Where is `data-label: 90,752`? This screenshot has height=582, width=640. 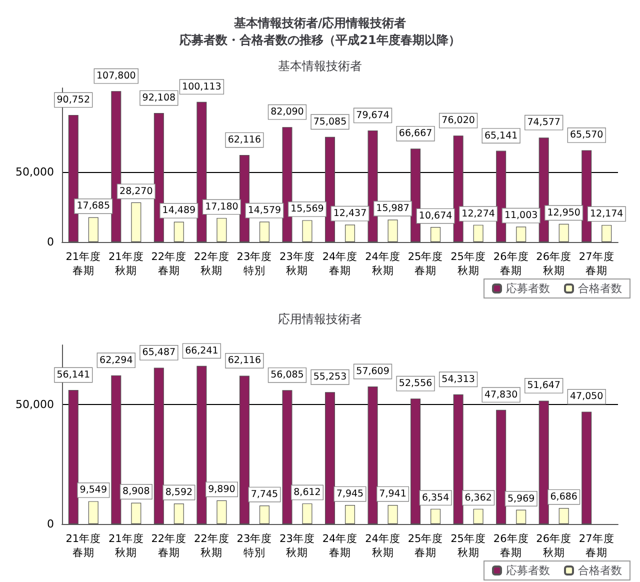 data-label: 90,752 is located at coordinates (73, 100).